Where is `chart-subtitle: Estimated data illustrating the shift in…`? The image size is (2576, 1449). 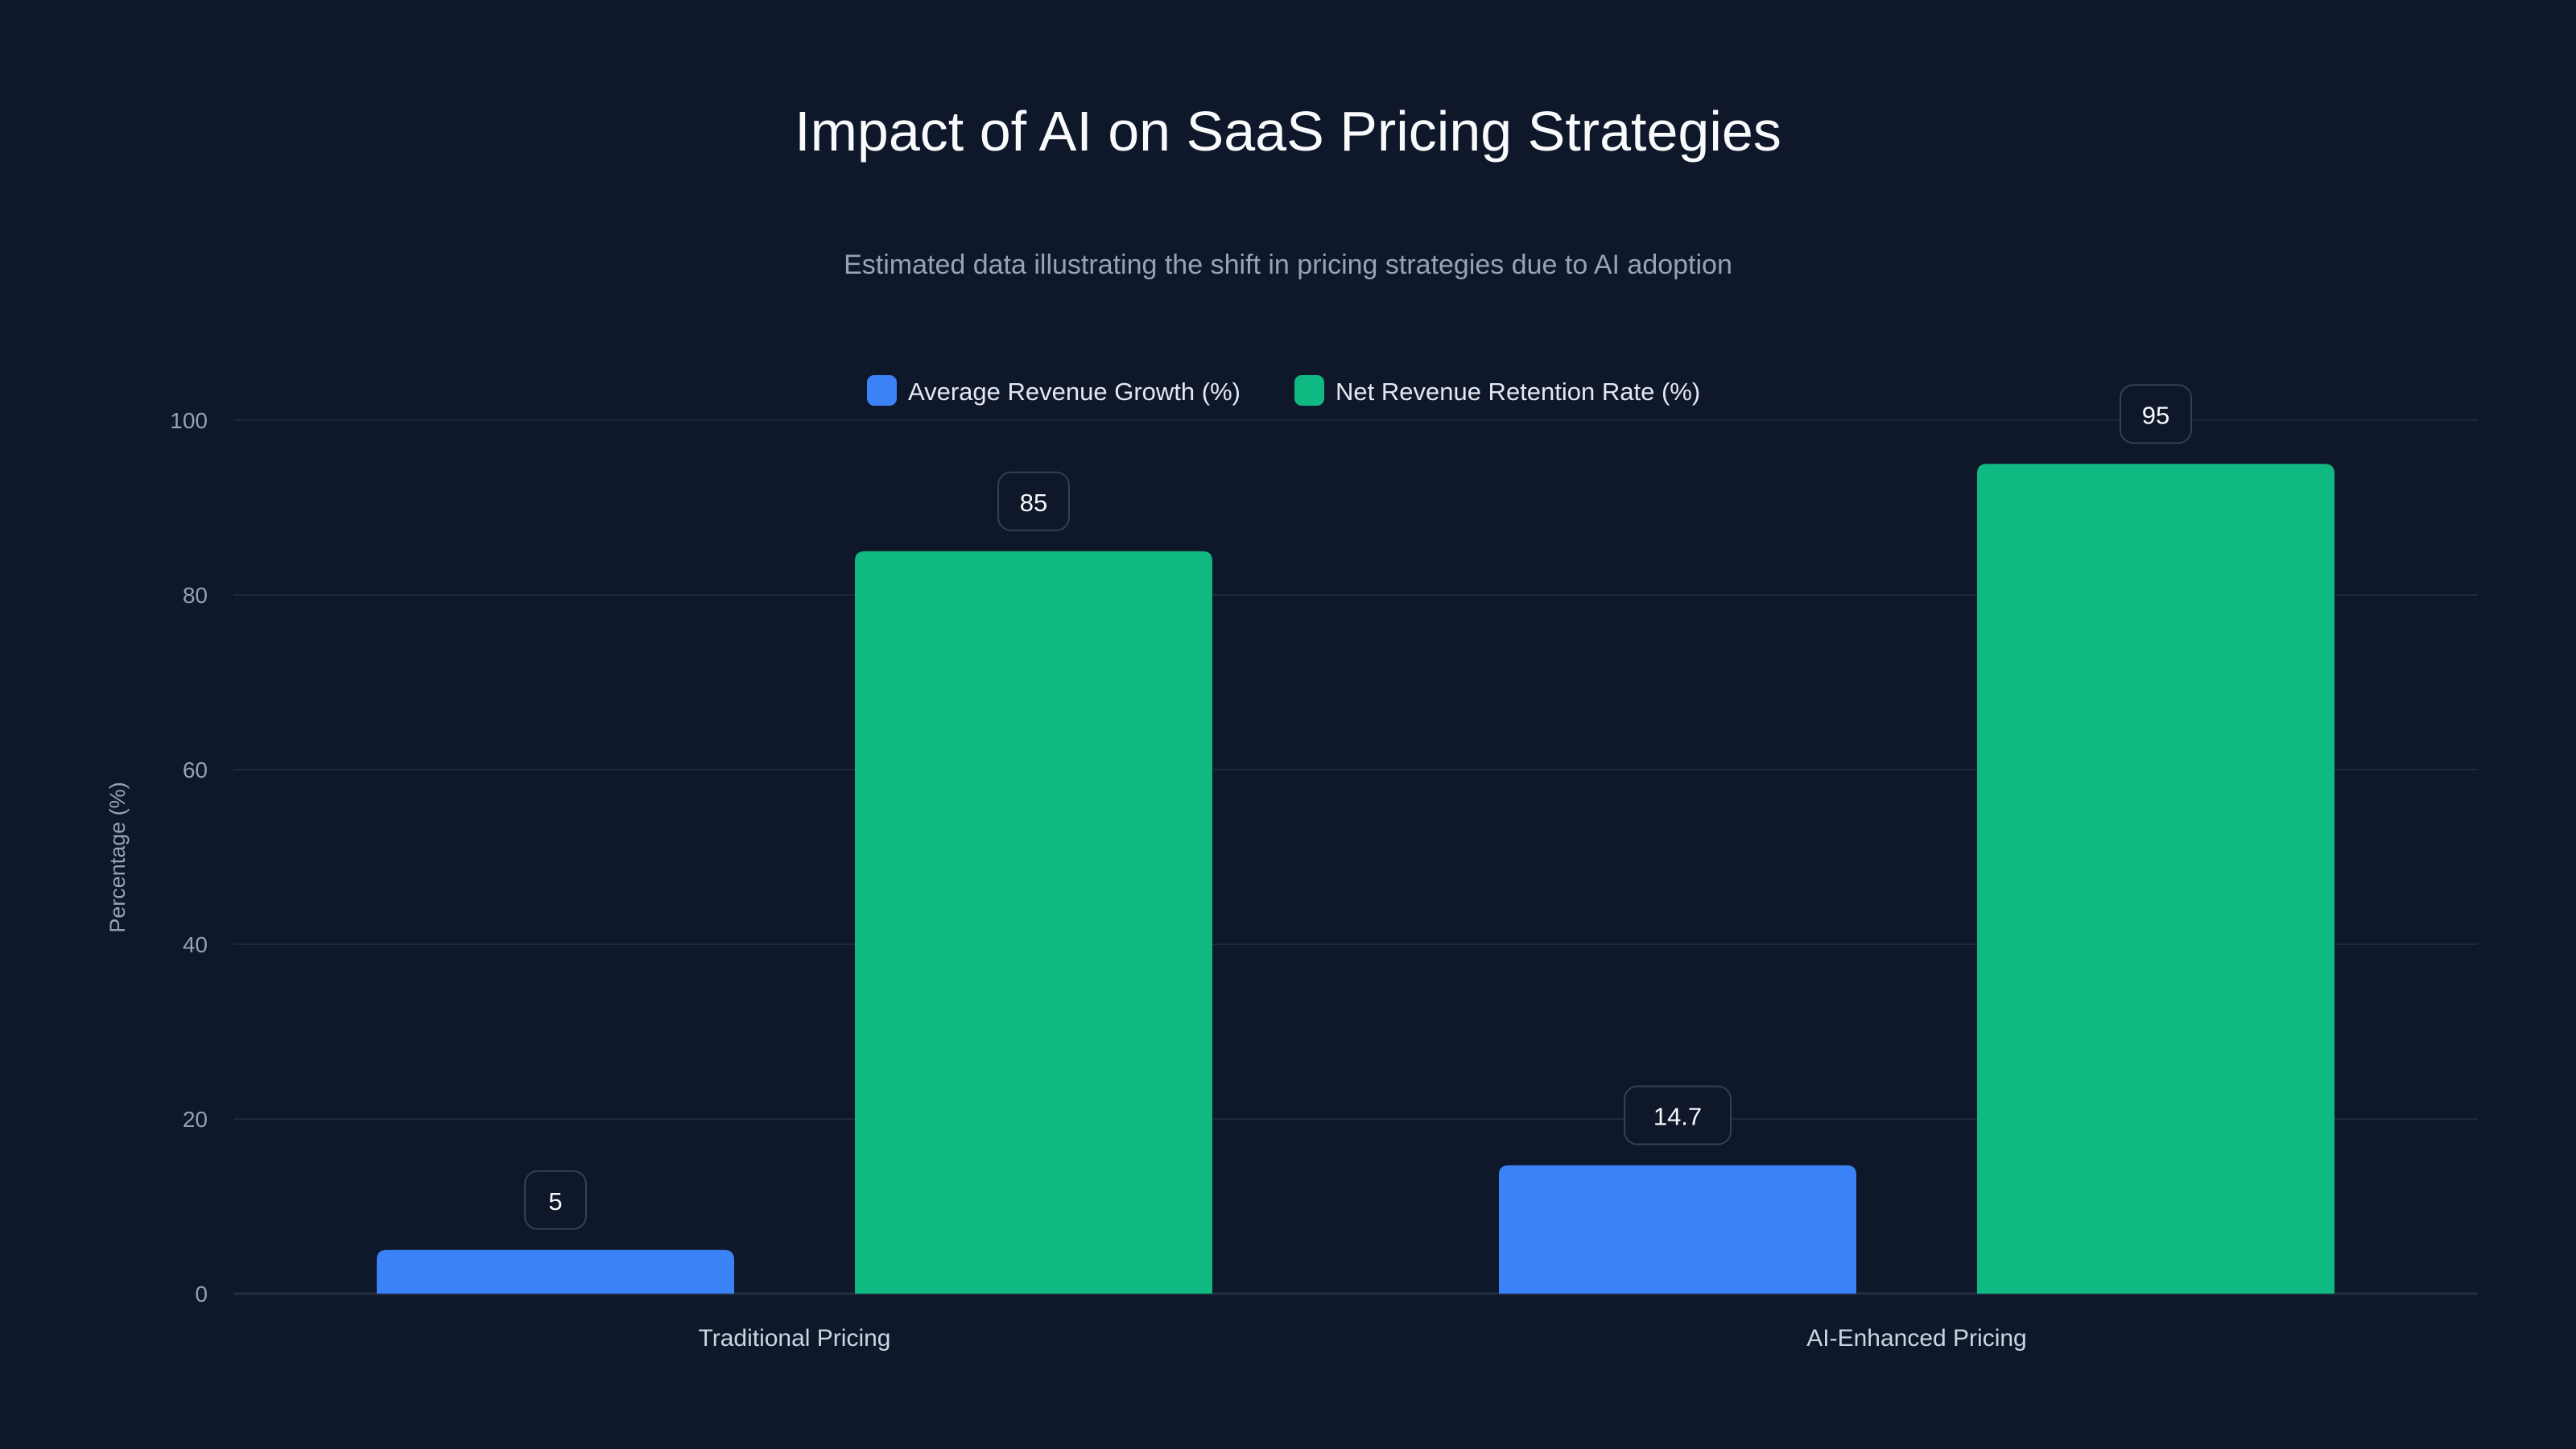 chart-subtitle: Estimated data illustrating the shift in… is located at coordinates (1288, 265).